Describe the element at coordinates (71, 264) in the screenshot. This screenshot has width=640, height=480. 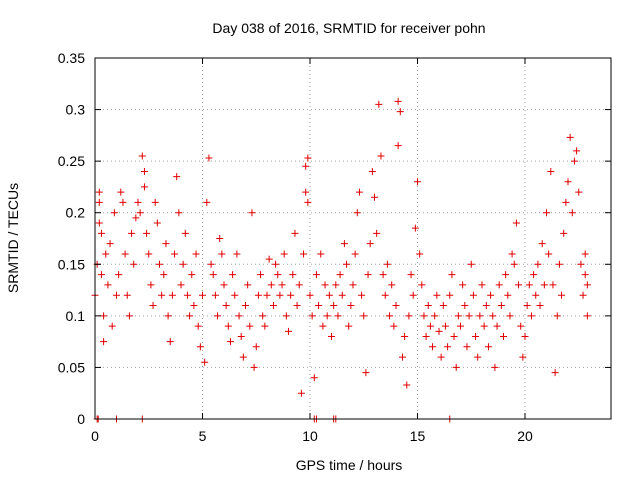
I see `y-tick-label: 0.15` at that location.